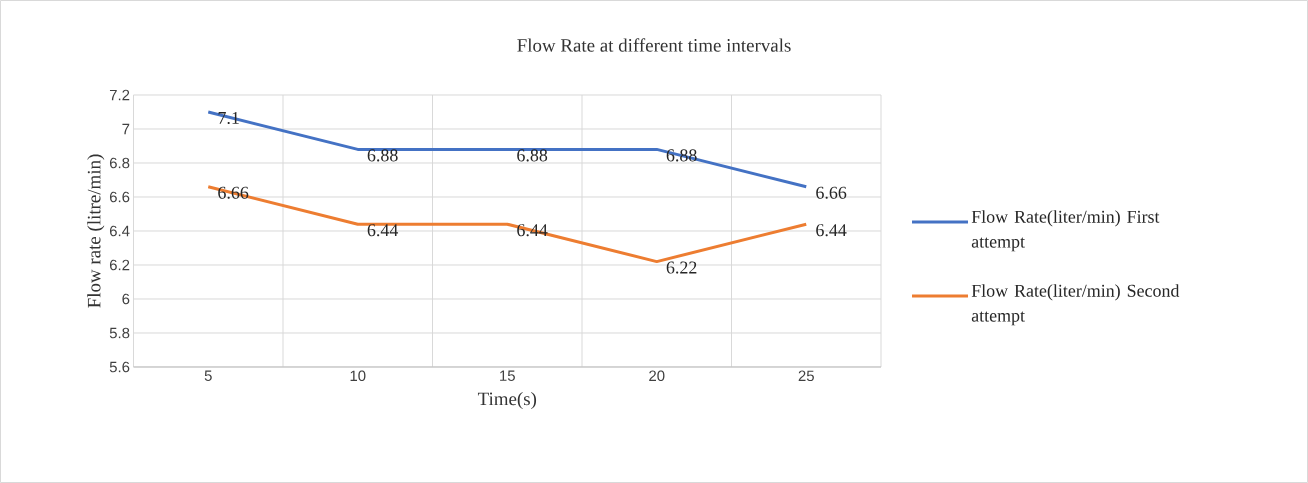 The height and width of the screenshot is (483, 1308). I want to click on y-tick-label: 7.2, so click(119, 95).